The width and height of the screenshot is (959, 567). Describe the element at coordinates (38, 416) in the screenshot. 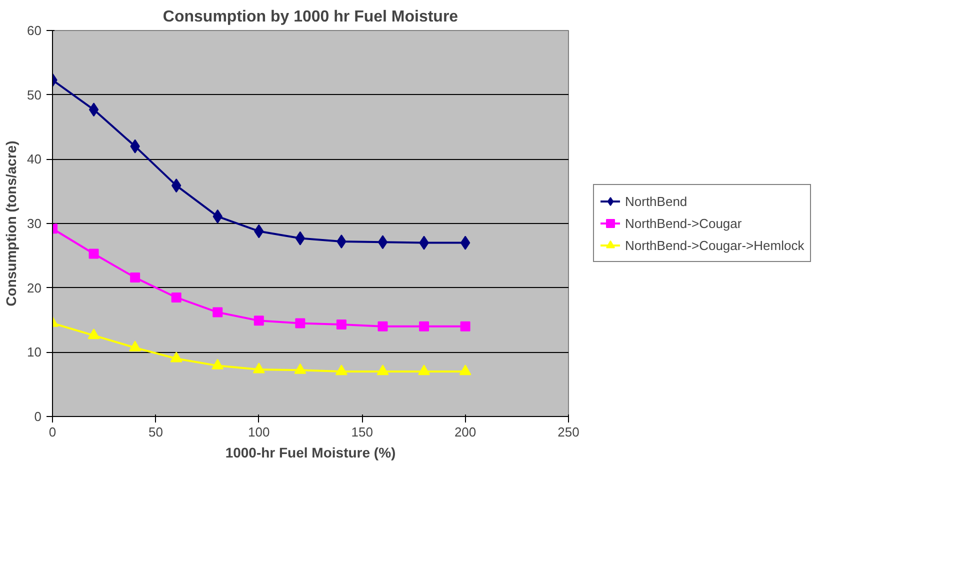

I see `y-tick-label: 0` at that location.